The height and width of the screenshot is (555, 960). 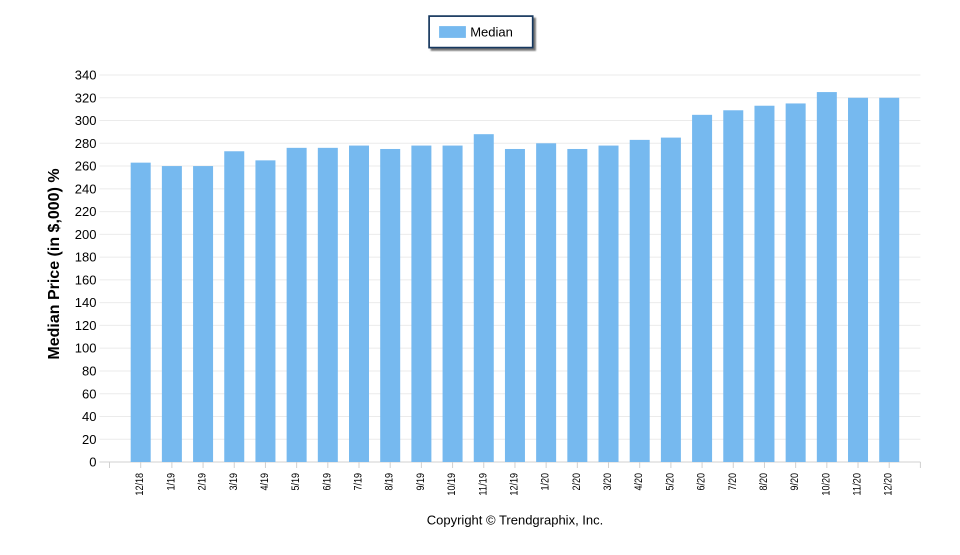 What do you see at coordinates (359, 482) in the screenshot?
I see `svg-text: 7/19` at bounding box center [359, 482].